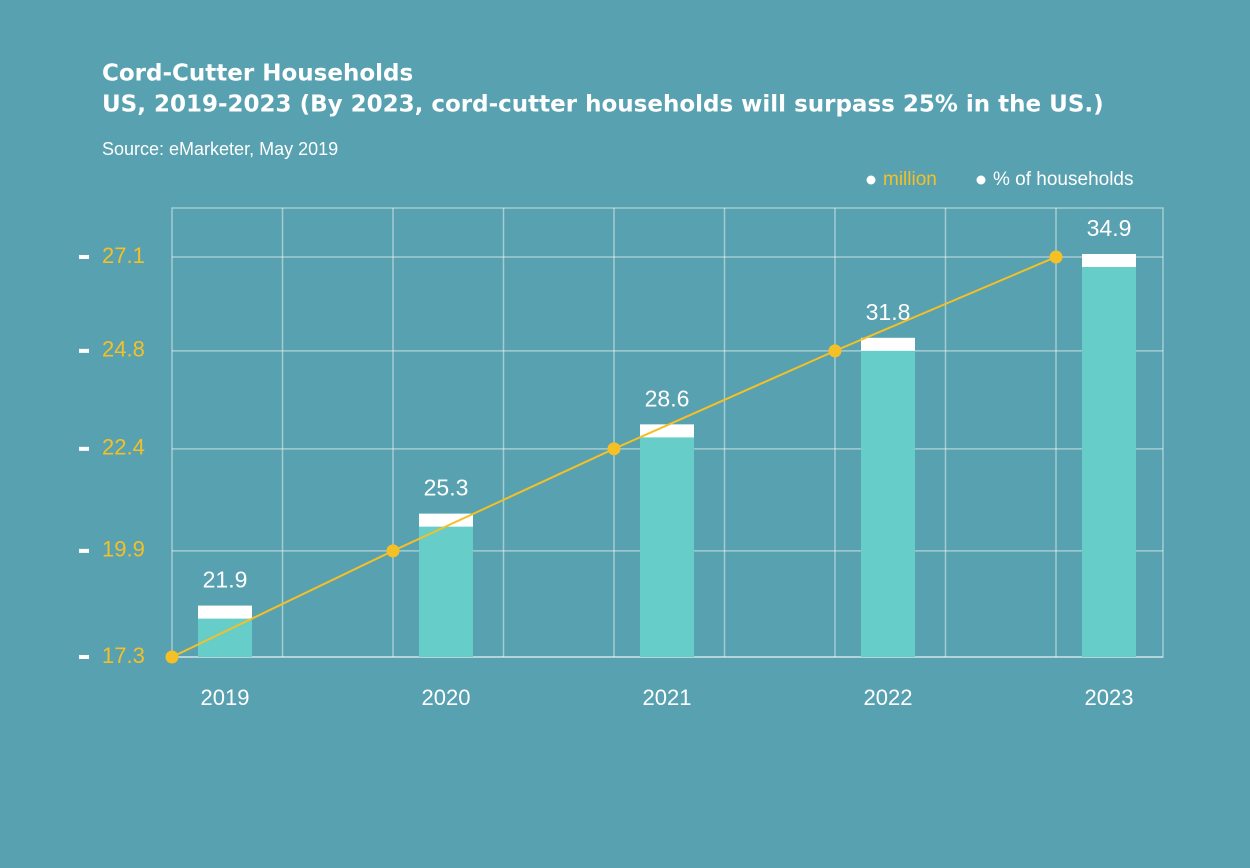  What do you see at coordinates (667, 398) in the screenshot?
I see `data-label: 28.6` at bounding box center [667, 398].